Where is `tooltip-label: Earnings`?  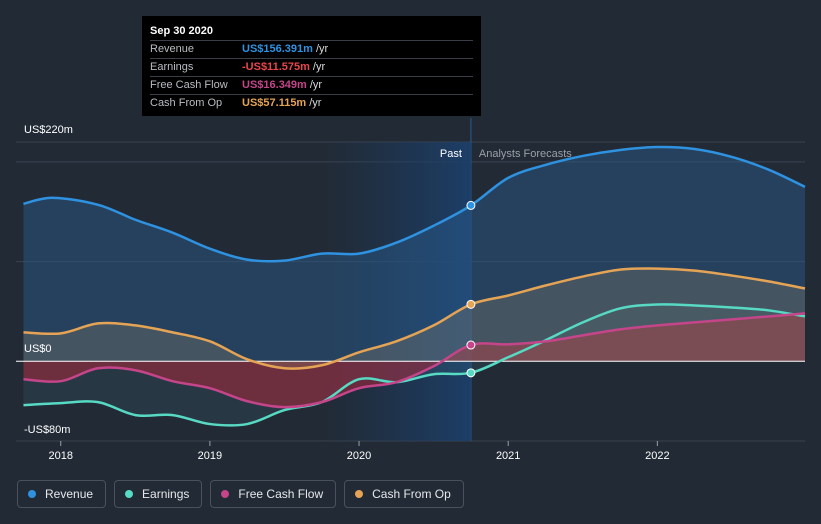 tooltip-label: Earnings is located at coordinates (172, 67).